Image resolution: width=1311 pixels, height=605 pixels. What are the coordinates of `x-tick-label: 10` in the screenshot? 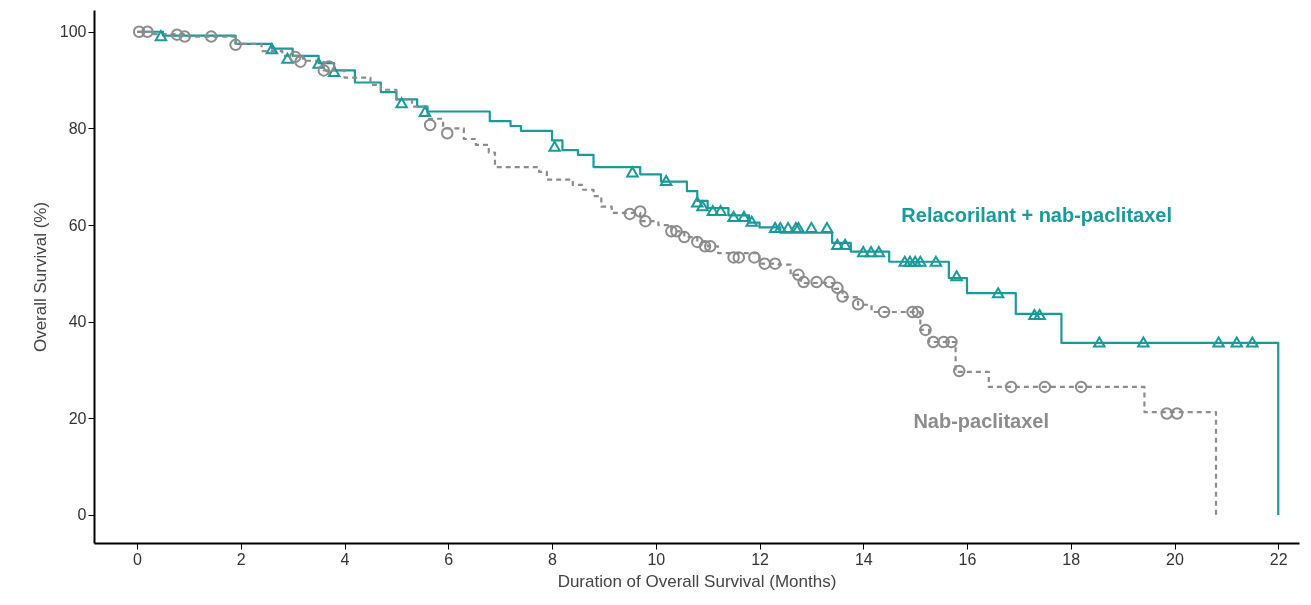 It's located at (656, 559).